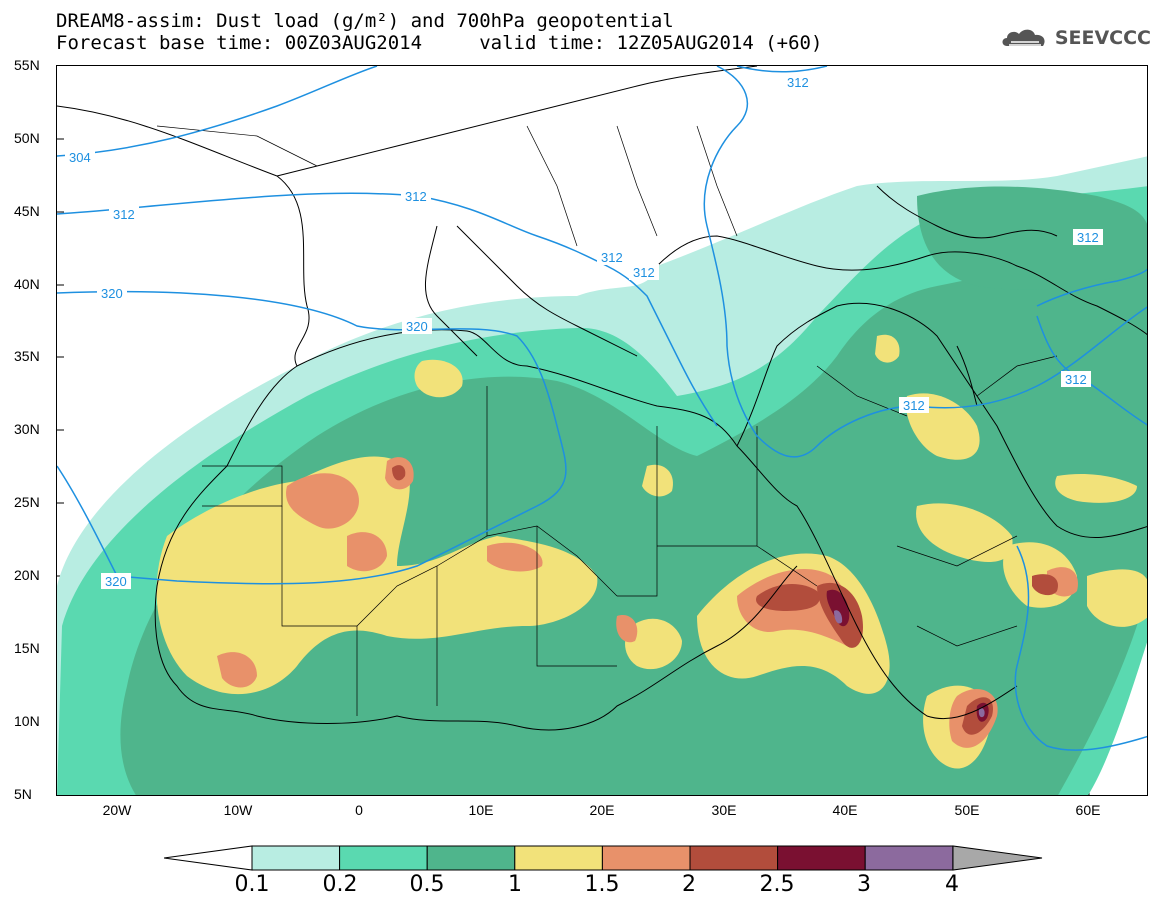 The image size is (1165, 907). I want to click on lon-label: 40E, so click(845, 810).